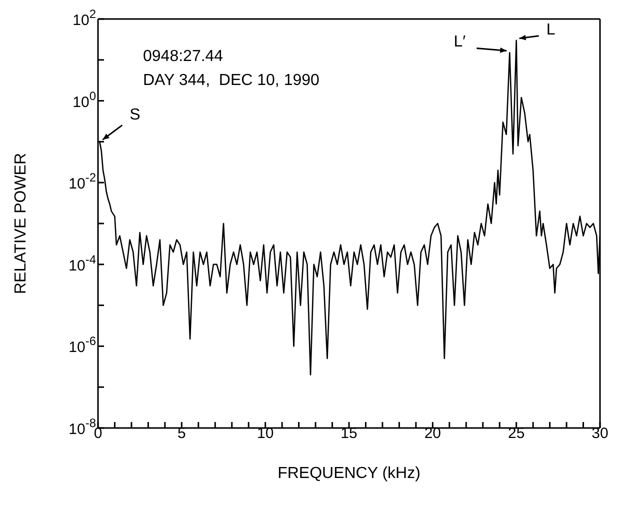 Image resolution: width=629 pixels, height=506 pixels. What do you see at coordinates (82, 345) in the screenshot?
I see `y-tick-label: 10$^{-6}$` at bounding box center [82, 345].